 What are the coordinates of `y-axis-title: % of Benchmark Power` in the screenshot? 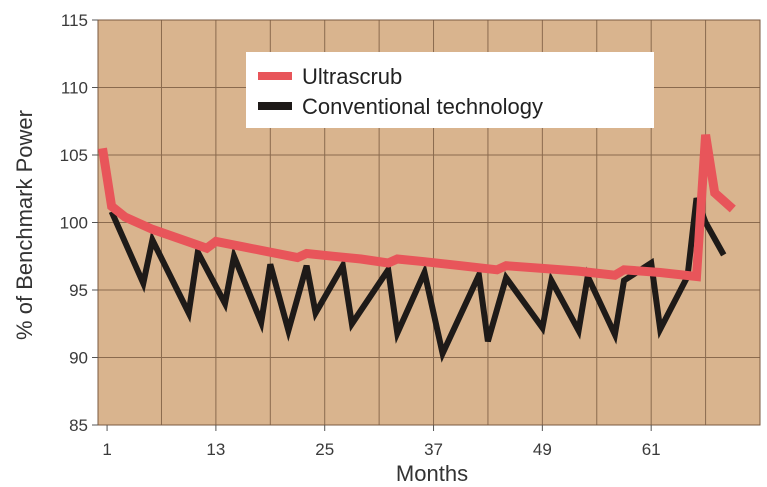 It's located at (24, 225).